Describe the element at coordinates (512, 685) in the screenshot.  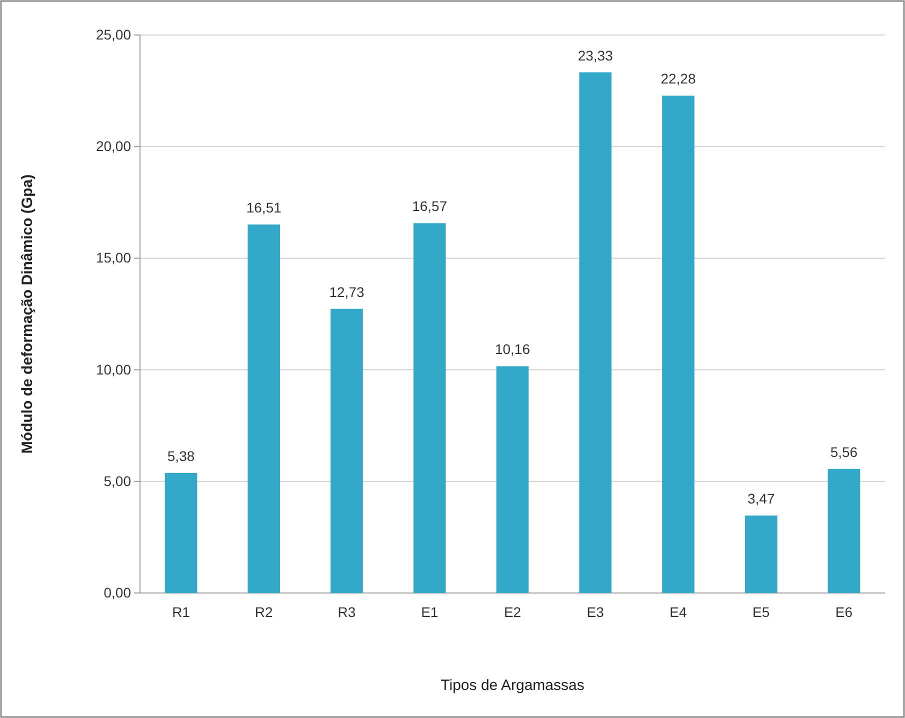
I see `x-axis-title: Tipos de Argamassas` at that location.